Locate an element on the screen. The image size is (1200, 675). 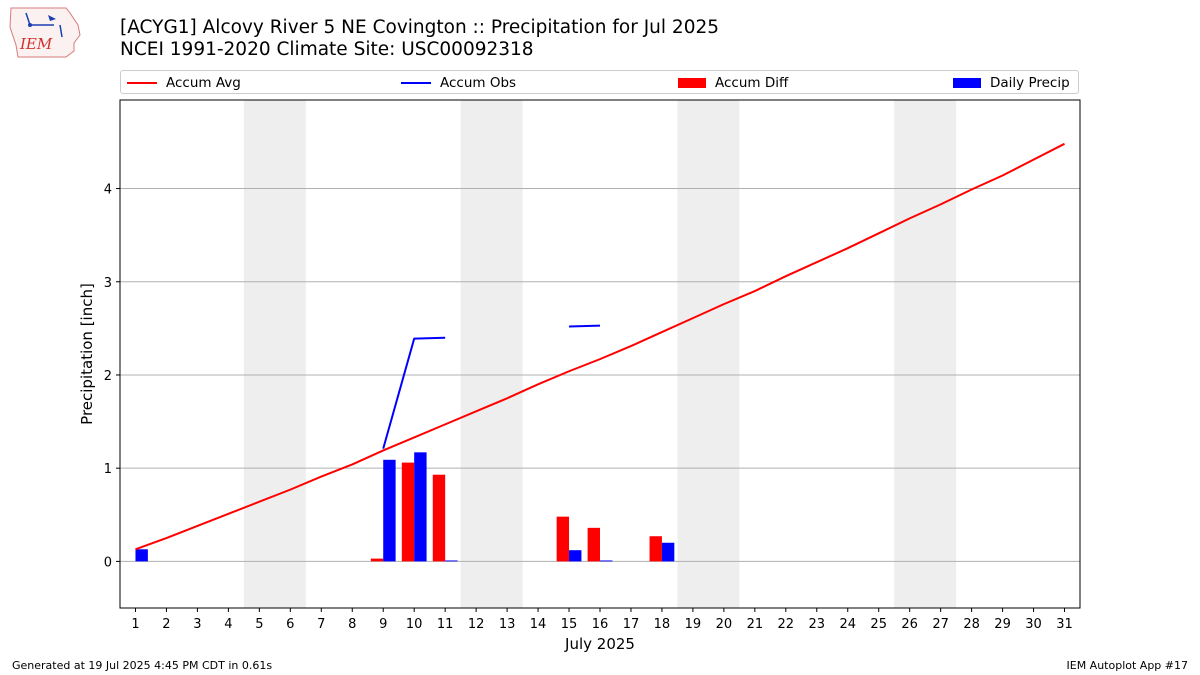
x-tick-label: 14 is located at coordinates (538, 624).